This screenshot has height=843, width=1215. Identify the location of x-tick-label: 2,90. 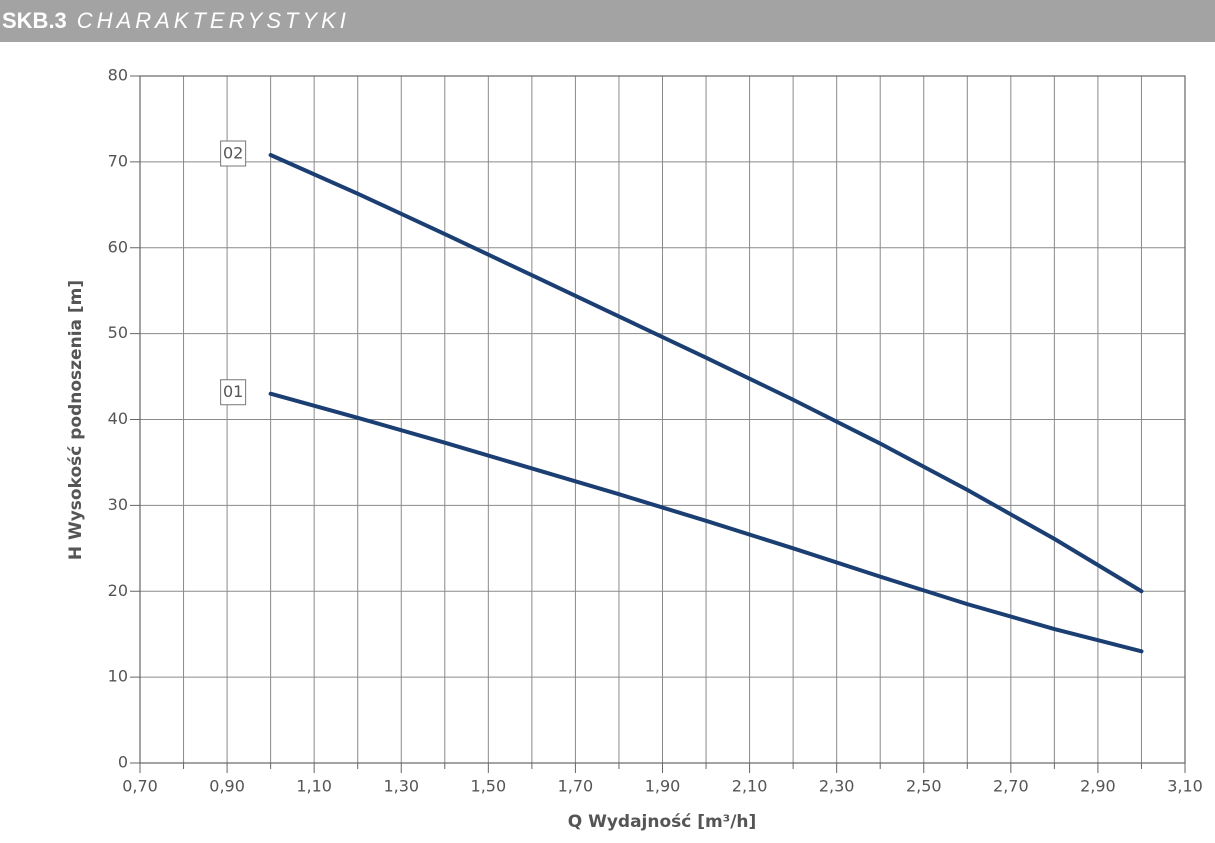
(1098, 786).